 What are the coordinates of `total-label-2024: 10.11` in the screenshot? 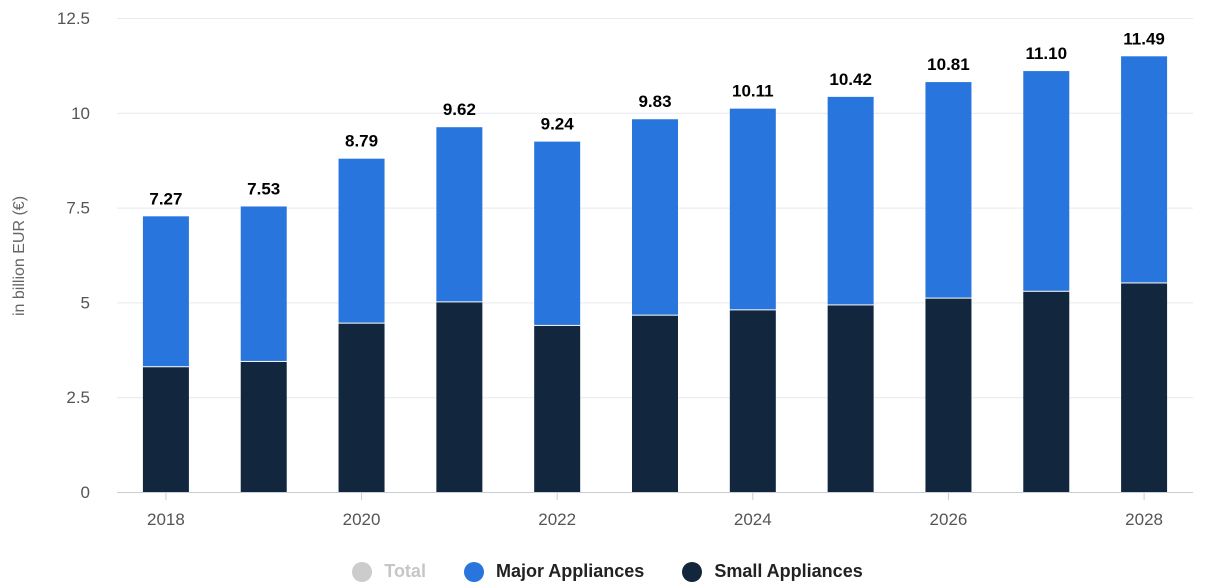 It's located at (753, 91).